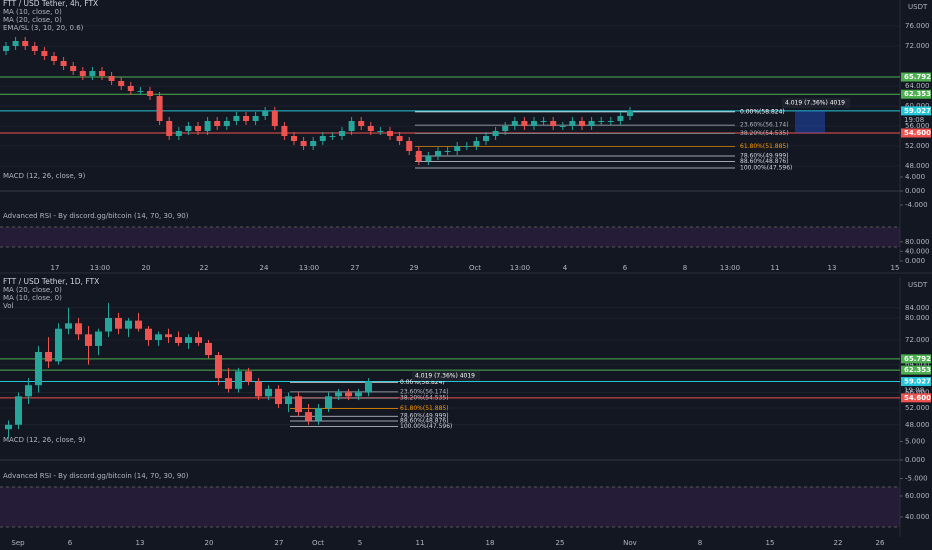 The width and height of the screenshot is (932, 550). What do you see at coordinates (917, 359) in the screenshot?
I see `level-label: 65.792` at bounding box center [917, 359].